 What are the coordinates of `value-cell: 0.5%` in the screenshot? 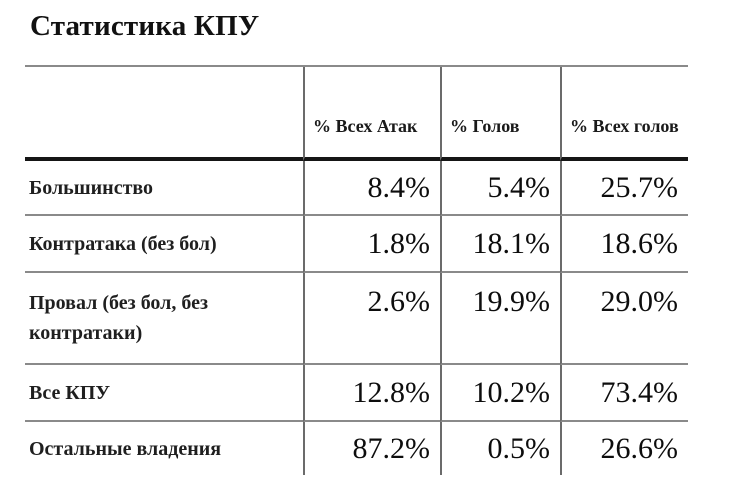 It's located at (500, 448).